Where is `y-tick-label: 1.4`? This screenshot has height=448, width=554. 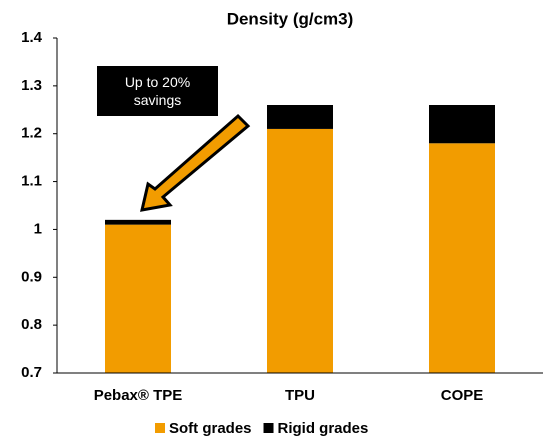 y-tick-label: 1.4 is located at coordinates (32, 37).